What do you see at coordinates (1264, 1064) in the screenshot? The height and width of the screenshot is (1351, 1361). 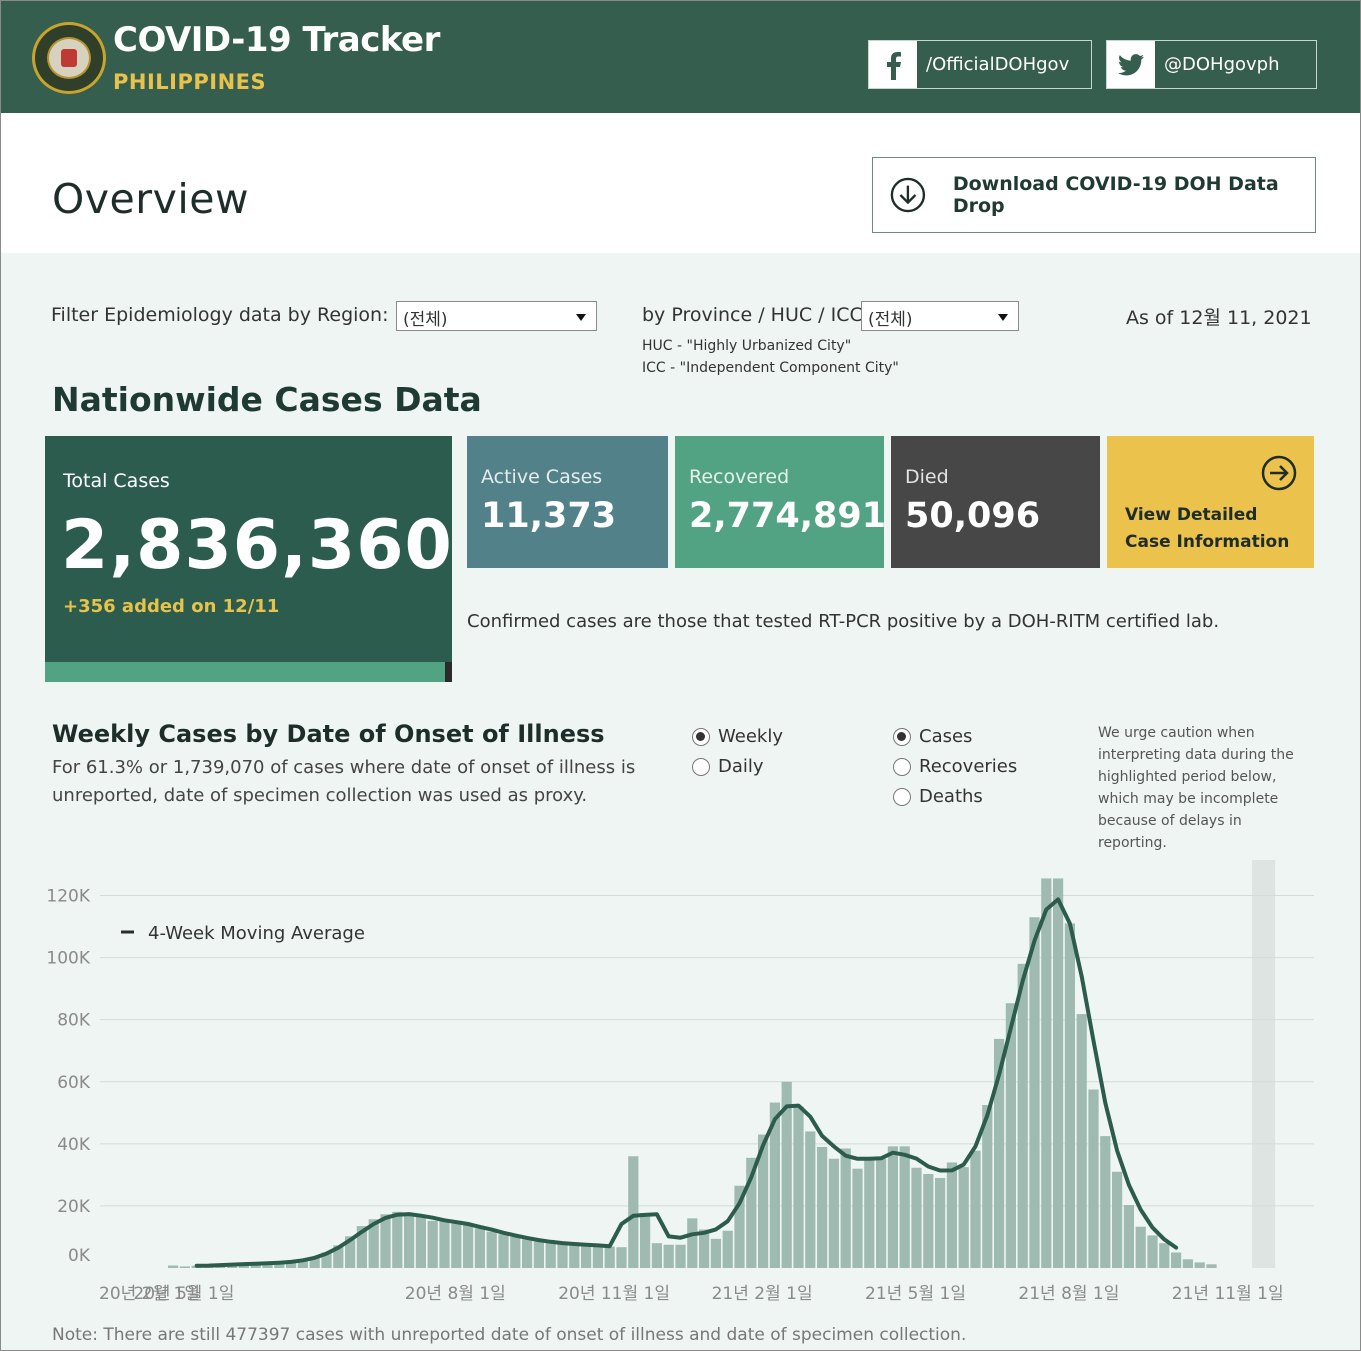 I see `incomplete-period-band` at bounding box center [1264, 1064].